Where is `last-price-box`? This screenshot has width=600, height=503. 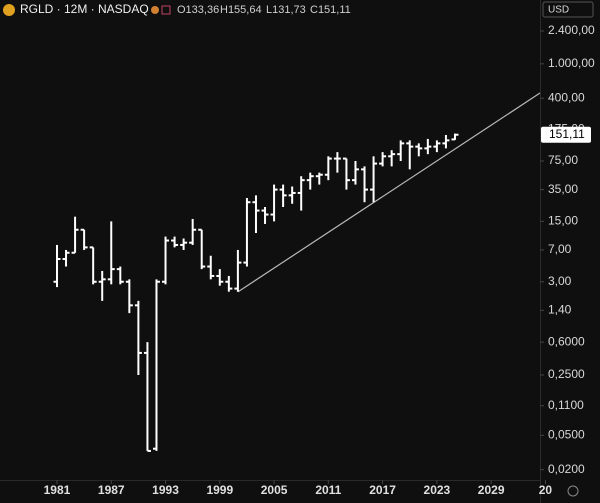 last-price-box is located at coordinates (566, 134).